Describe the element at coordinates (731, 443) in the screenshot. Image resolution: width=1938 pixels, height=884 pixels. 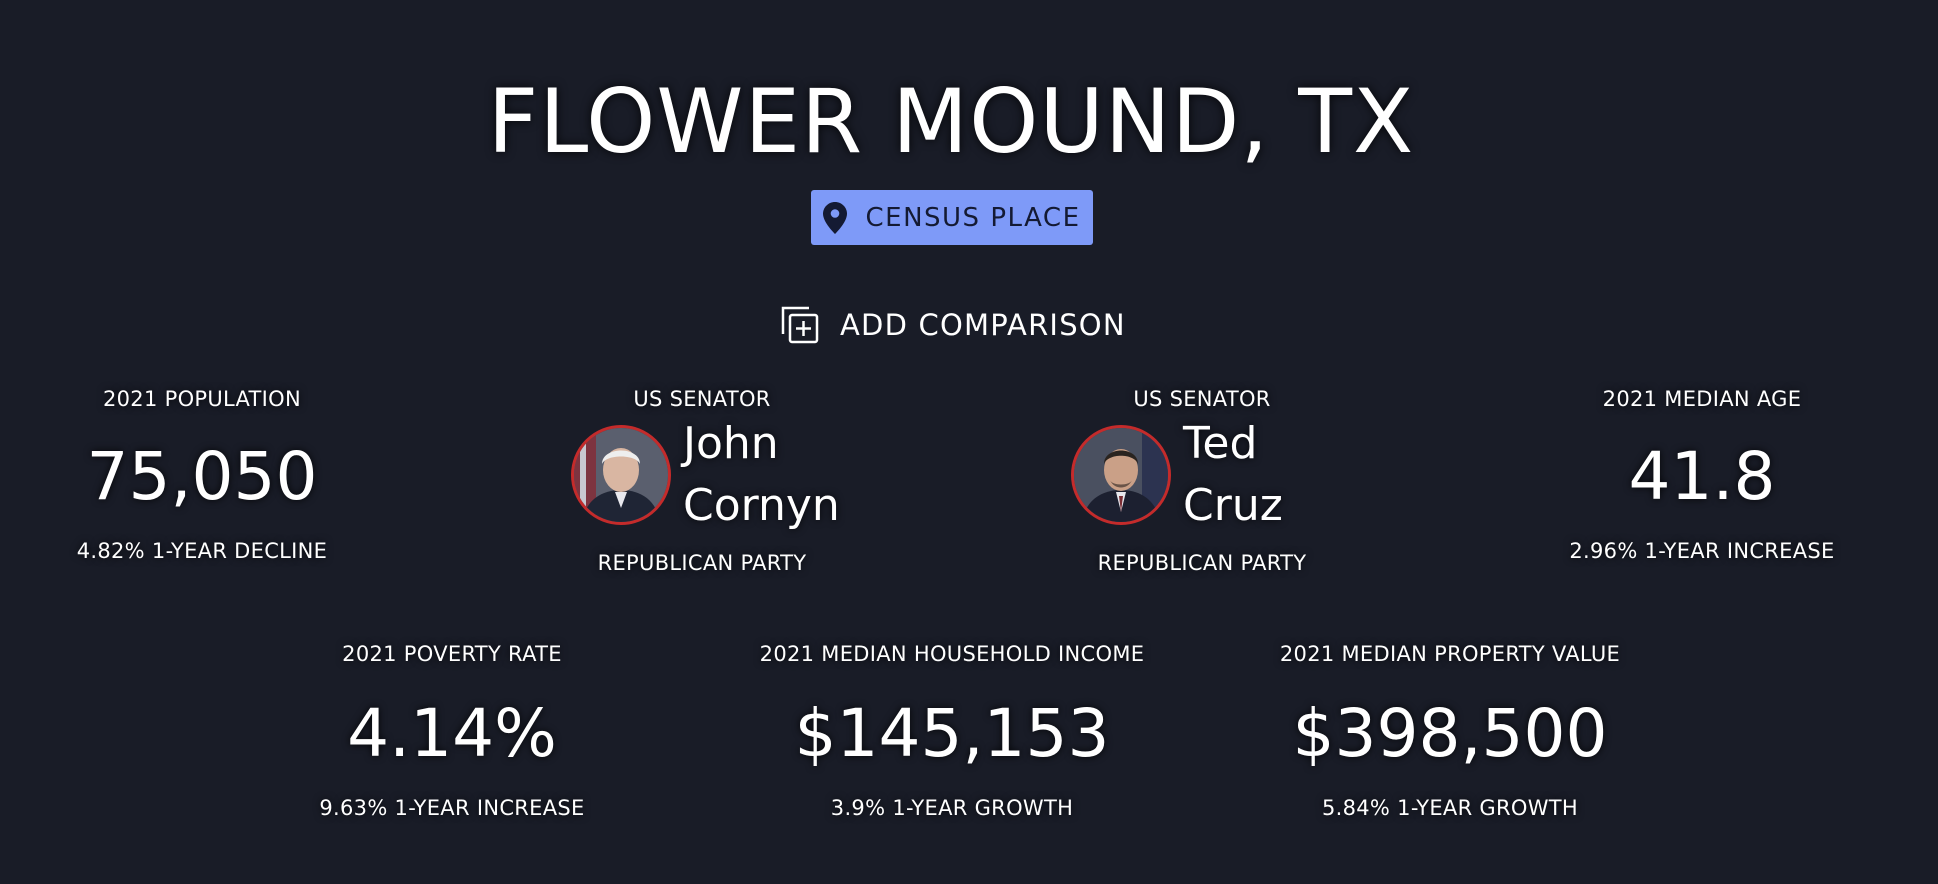
I see `senator-first-name: John` at that location.